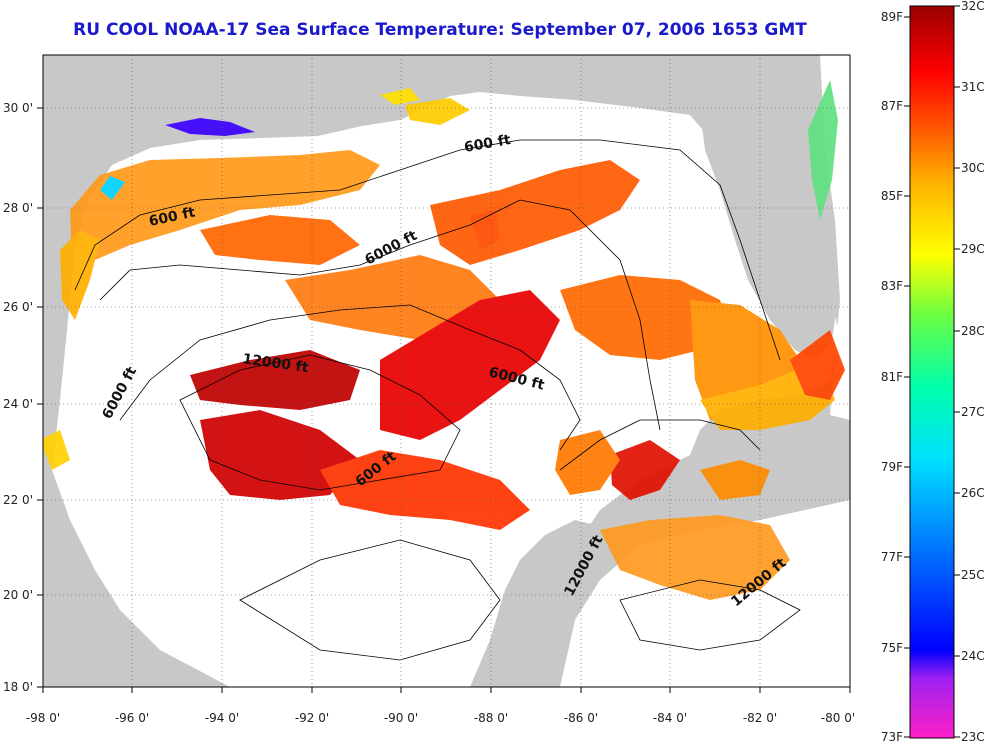  What do you see at coordinates (670, 718) in the screenshot?
I see `lon-tick-label: -84 0'` at bounding box center [670, 718].